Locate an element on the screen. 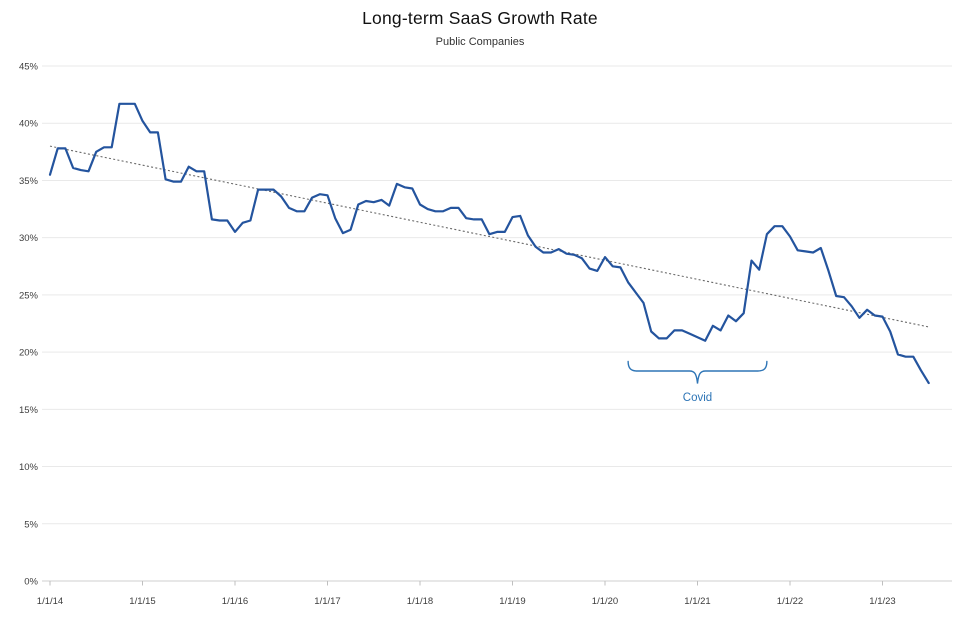 The width and height of the screenshot is (960, 631). x-axis-tick-label: 1/1/22 is located at coordinates (790, 601).